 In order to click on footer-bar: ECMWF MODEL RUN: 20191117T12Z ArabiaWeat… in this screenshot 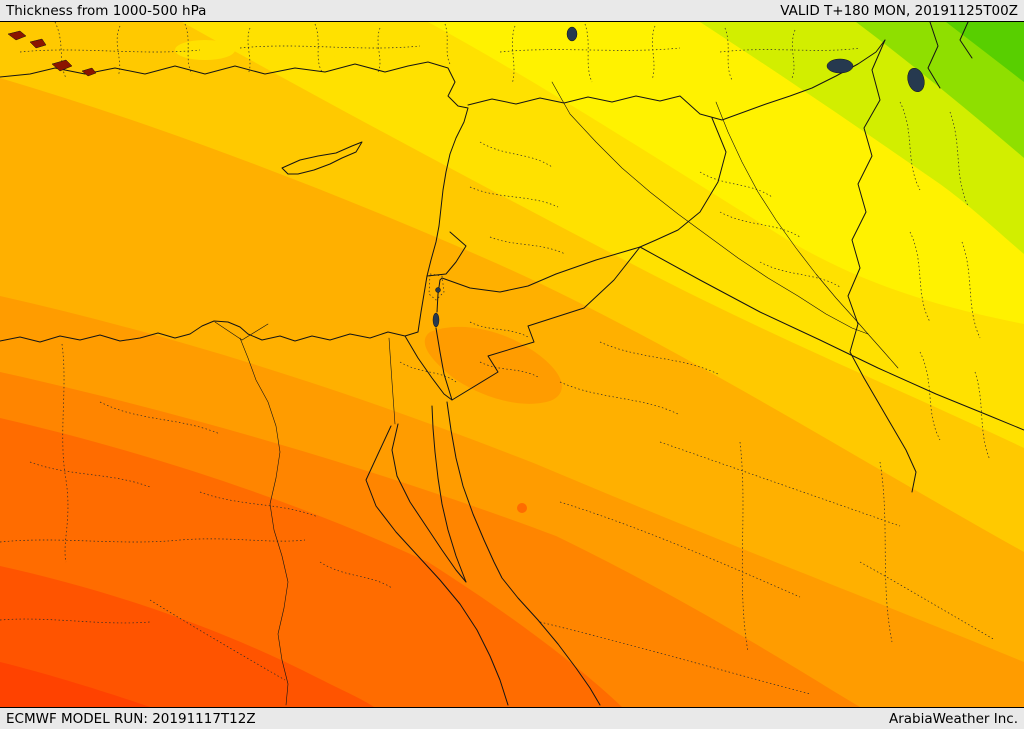, I will do `click(512, 718)`.